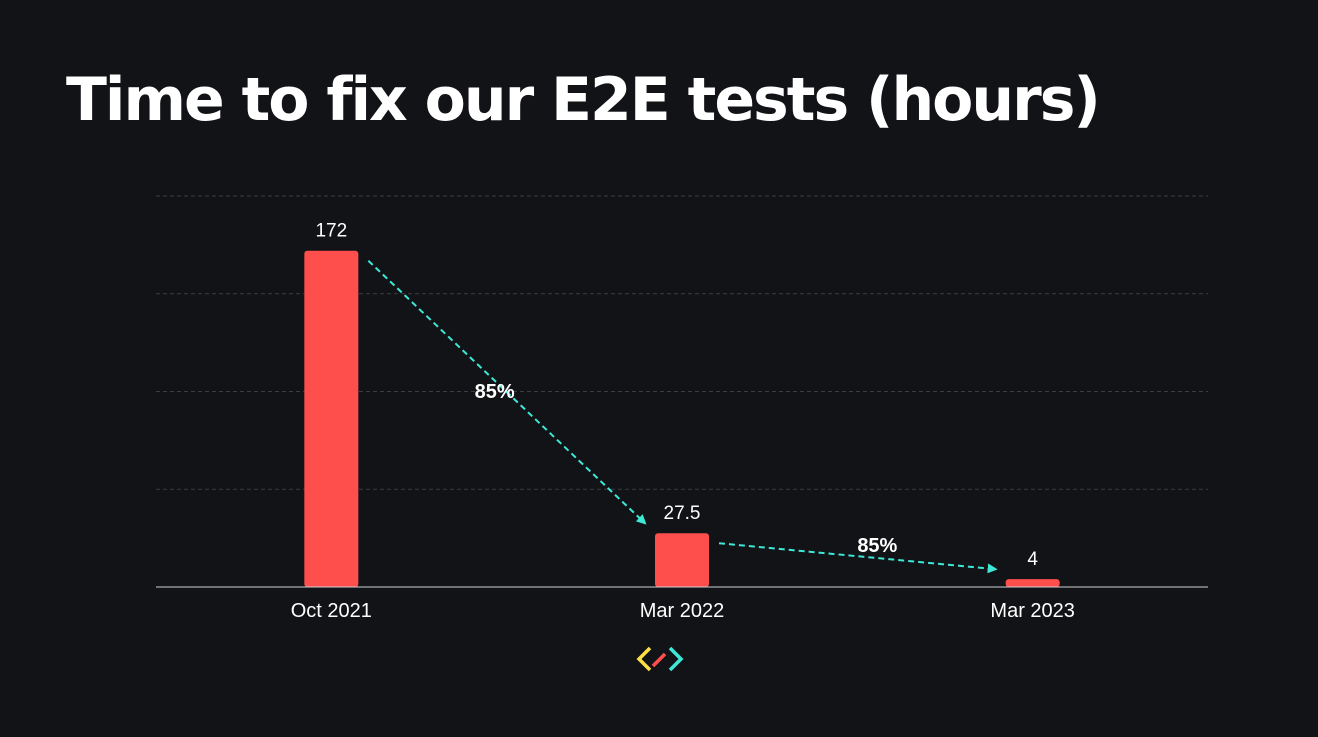 The width and height of the screenshot is (1318, 737). I want to click on code-brackets-logo-icon, so click(660, 659).